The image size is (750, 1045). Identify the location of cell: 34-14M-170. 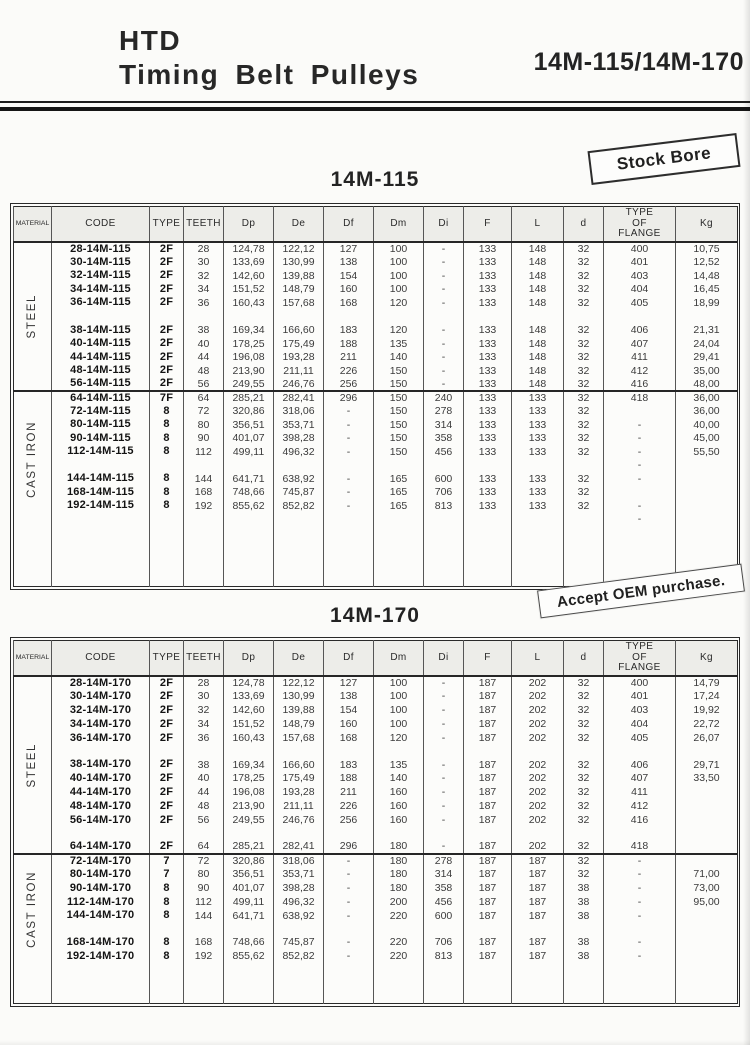
(100, 724).